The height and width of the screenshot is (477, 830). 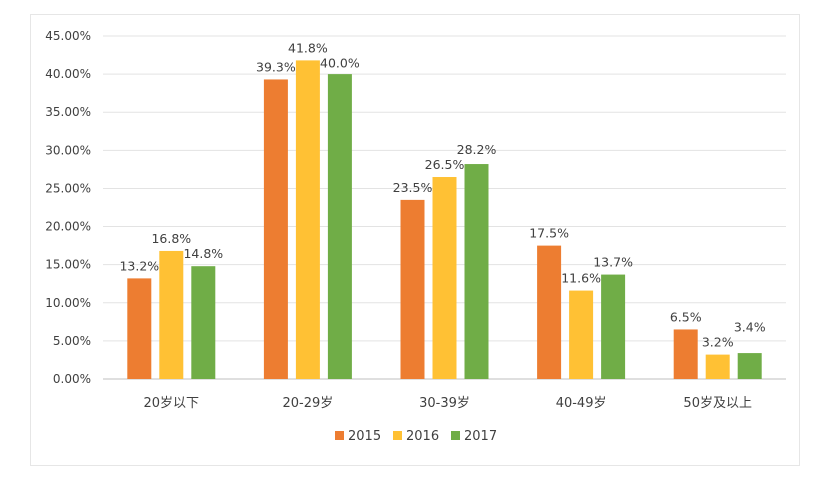 I want to click on y-tick-label: 45.00%, so click(x=68, y=36).